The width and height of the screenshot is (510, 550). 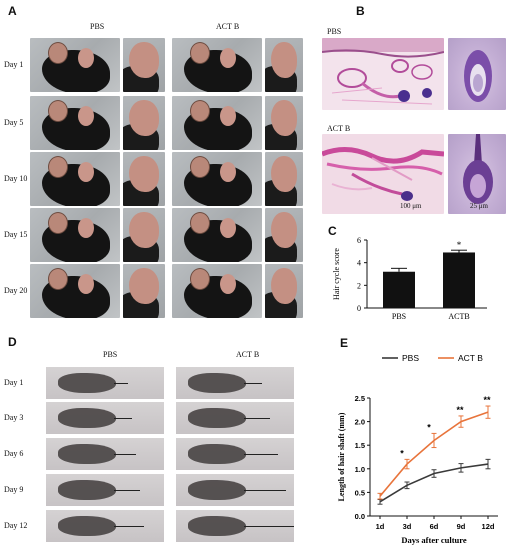 I want to click on legend-label: PBS, so click(x=410, y=358).